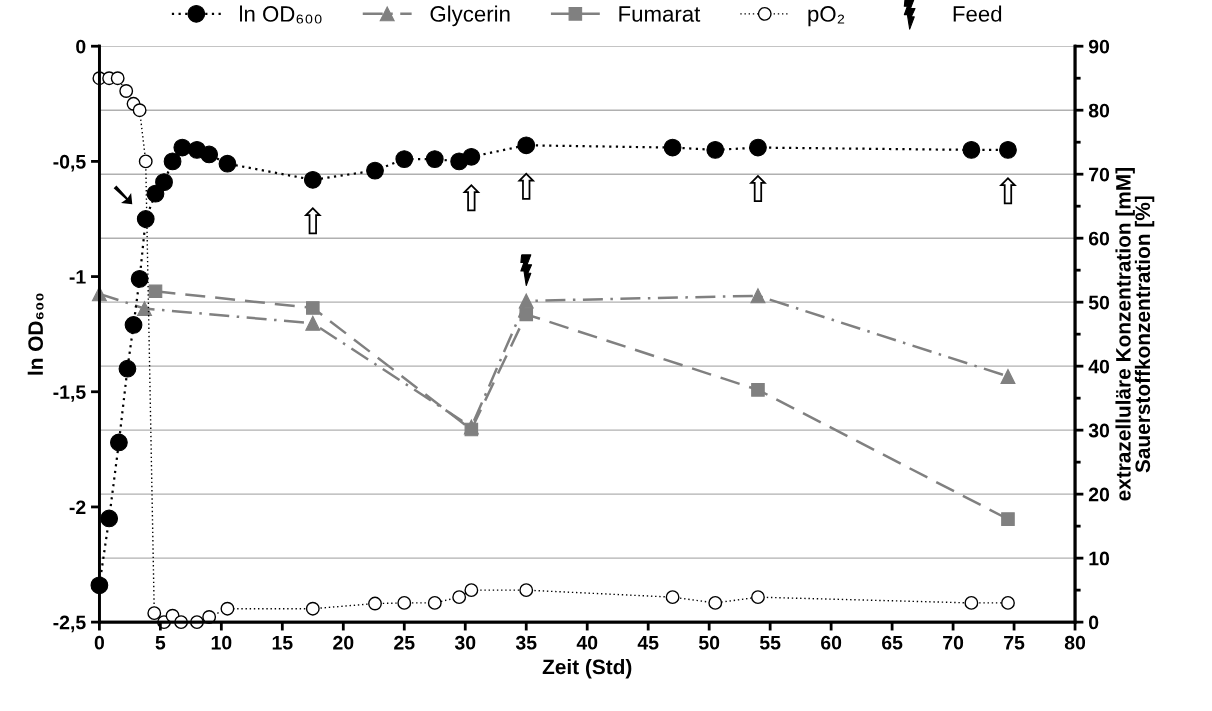 This screenshot has width=1212, height=711. What do you see at coordinates (160, 643) in the screenshot?
I see `x-tick-label: 5` at bounding box center [160, 643].